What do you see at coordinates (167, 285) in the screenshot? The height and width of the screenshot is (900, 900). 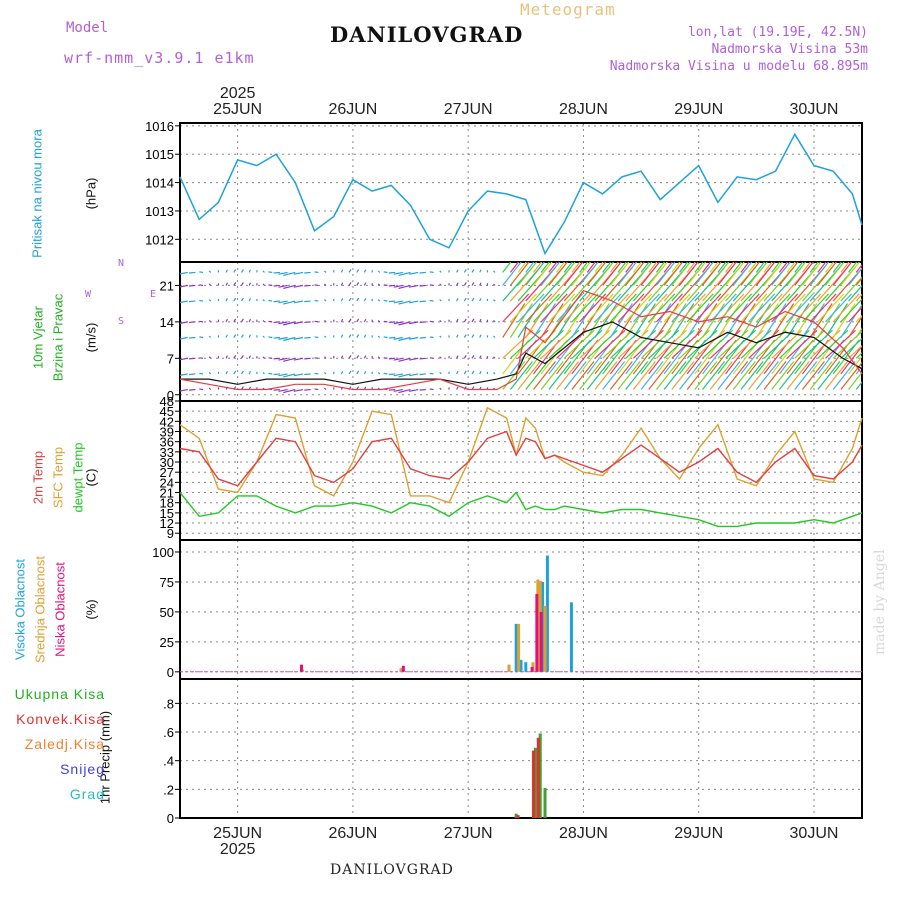 I see `wind-ytick-label: 21` at bounding box center [167, 285].